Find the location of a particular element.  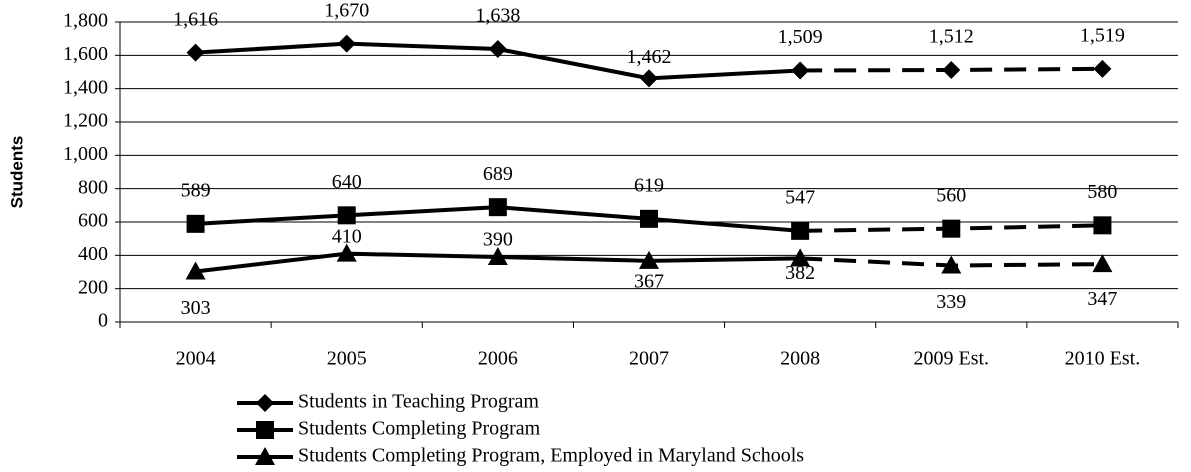

data-label: 1,519 is located at coordinates (1102, 35).